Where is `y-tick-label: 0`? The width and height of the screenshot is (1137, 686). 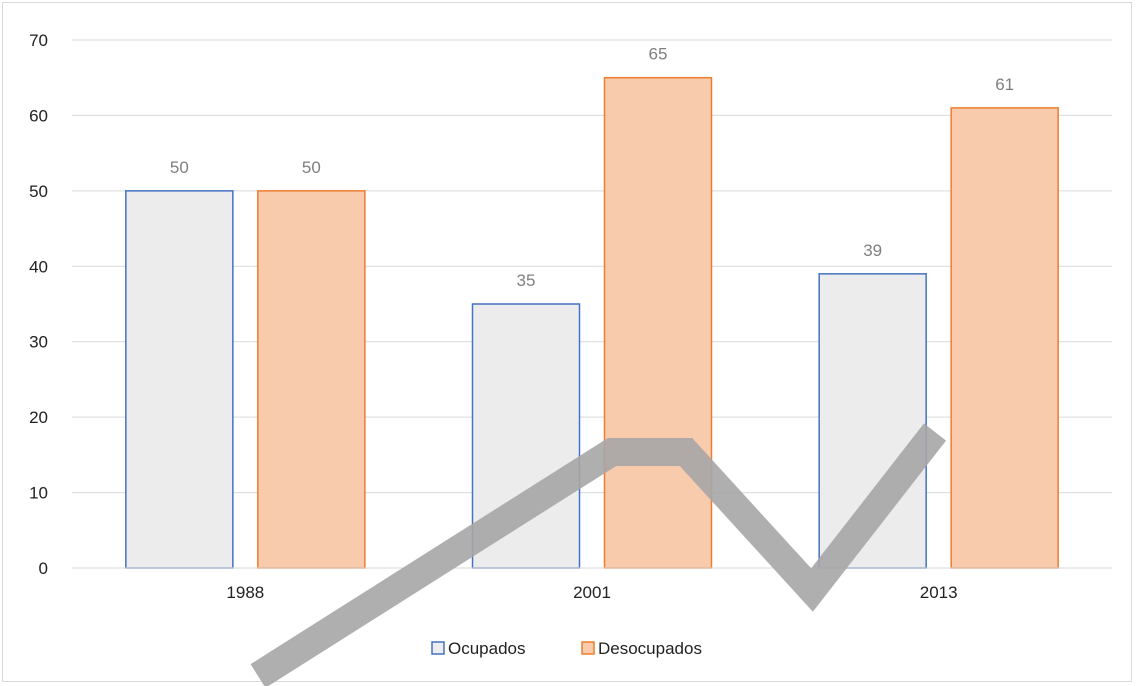
y-tick-label: 0 is located at coordinates (43, 568).